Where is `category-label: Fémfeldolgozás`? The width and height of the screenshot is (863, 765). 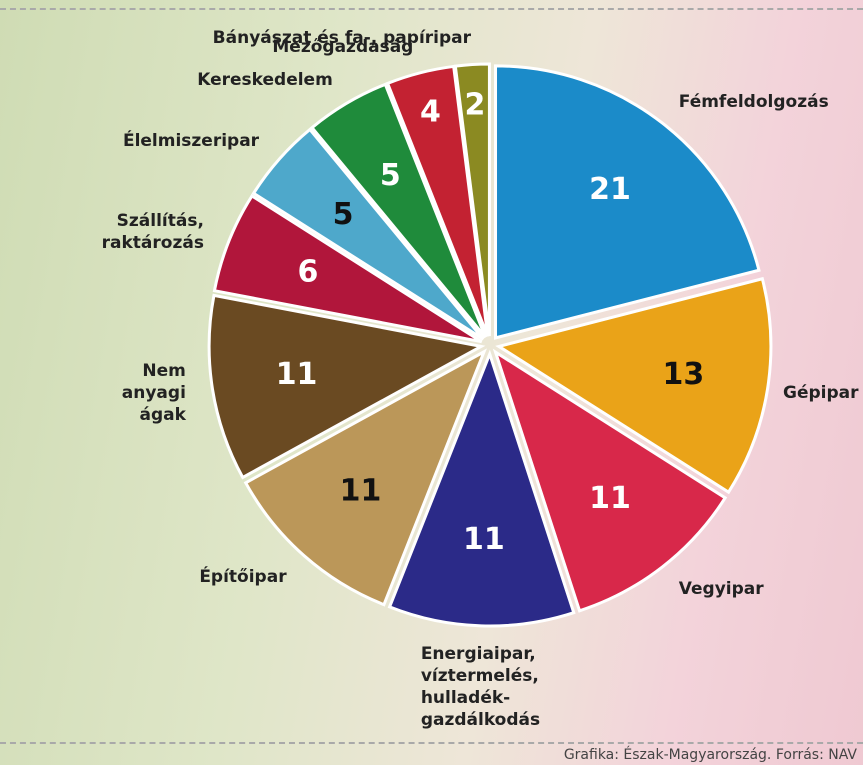 category-label: Fémfeldolgozás is located at coordinates (753, 101).